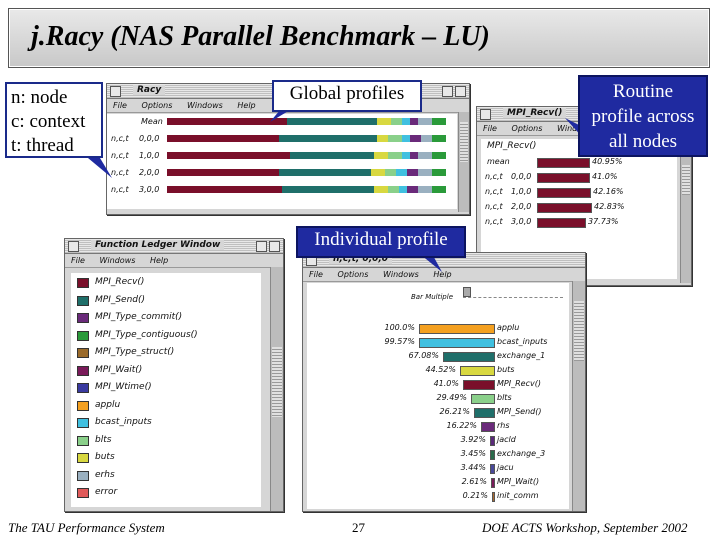 Image resolution: width=720 pixels, height=540 pixels. I want to click on function-name: blts, so click(103, 439).